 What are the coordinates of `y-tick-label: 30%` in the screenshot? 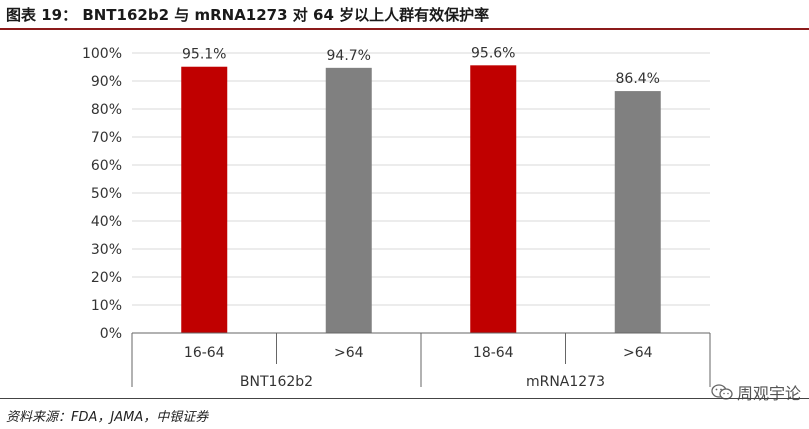 It's located at (106, 250).